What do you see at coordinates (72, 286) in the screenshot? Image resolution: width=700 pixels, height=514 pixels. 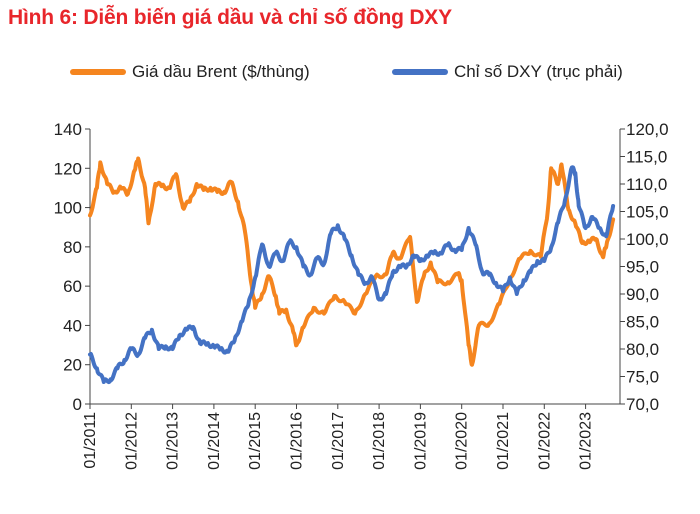 I see `left-tick-label: 60` at bounding box center [72, 286].